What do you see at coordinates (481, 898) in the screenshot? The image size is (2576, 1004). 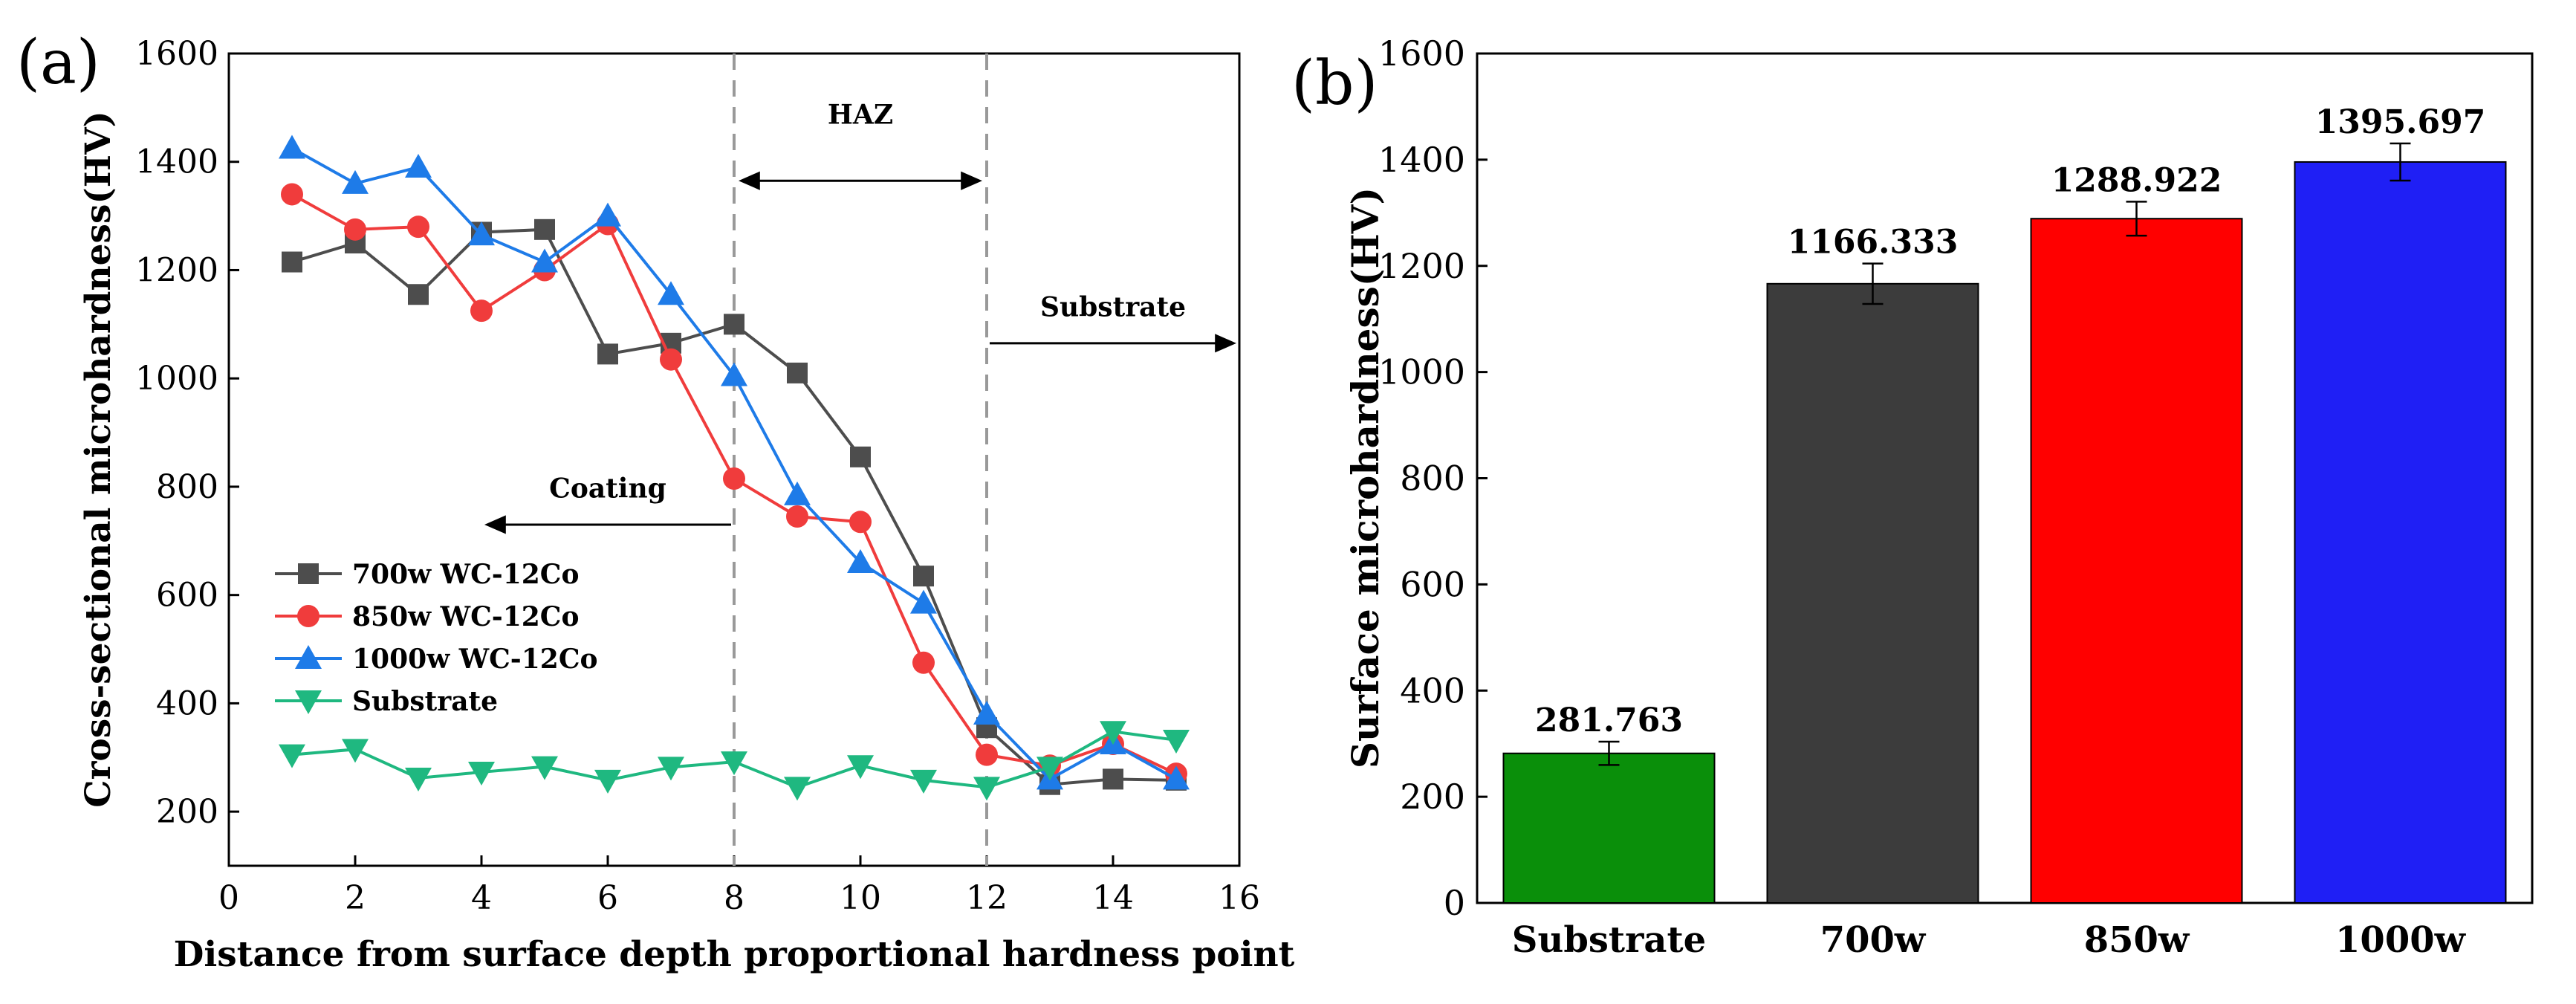 I see `panel-a-x-tick-label: 4` at bounding box center [481, 898].